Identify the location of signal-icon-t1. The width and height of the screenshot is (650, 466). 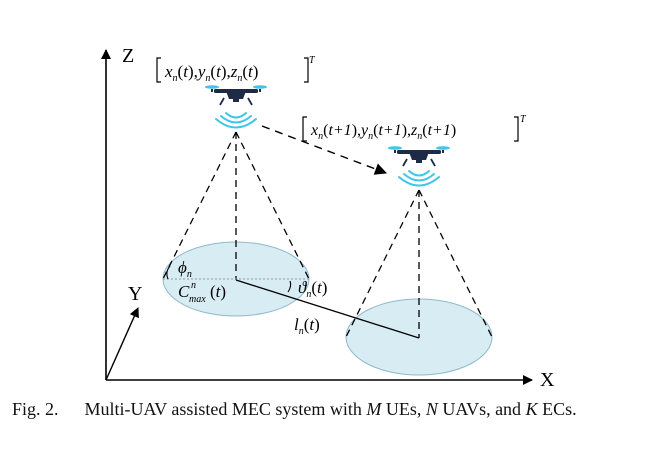
(419, 178).